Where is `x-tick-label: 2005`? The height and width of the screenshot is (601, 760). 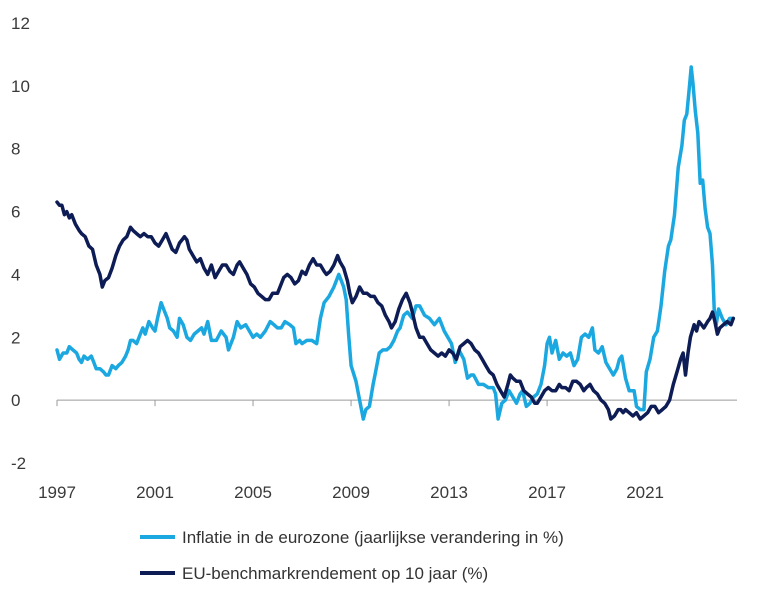 x-tick-label: 2005 is located at coordinates (253, 492).